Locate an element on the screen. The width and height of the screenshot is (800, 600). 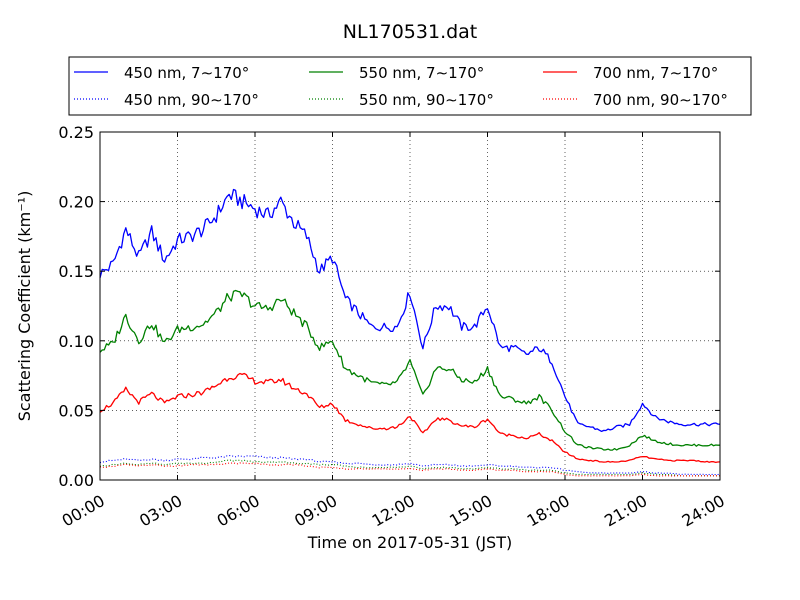
legend-label-0: 450 nm, 7∼170° is located at coordinates (186, 73).